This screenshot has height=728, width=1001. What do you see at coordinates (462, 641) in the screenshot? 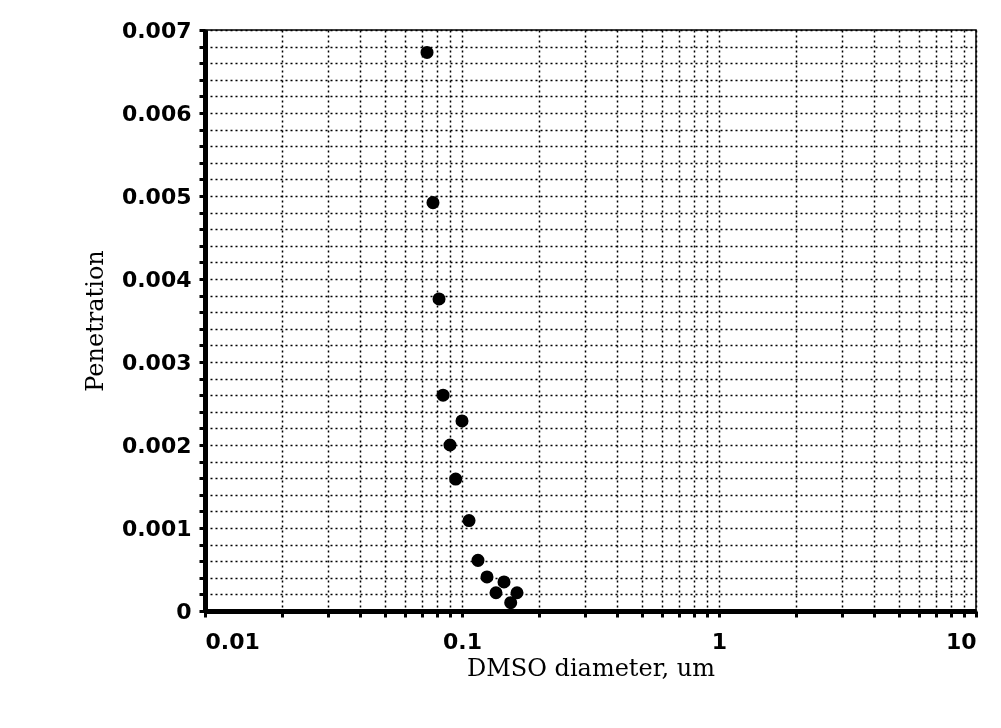
I see `x-tick-label: 0.1` at bounding box center [462, 641].